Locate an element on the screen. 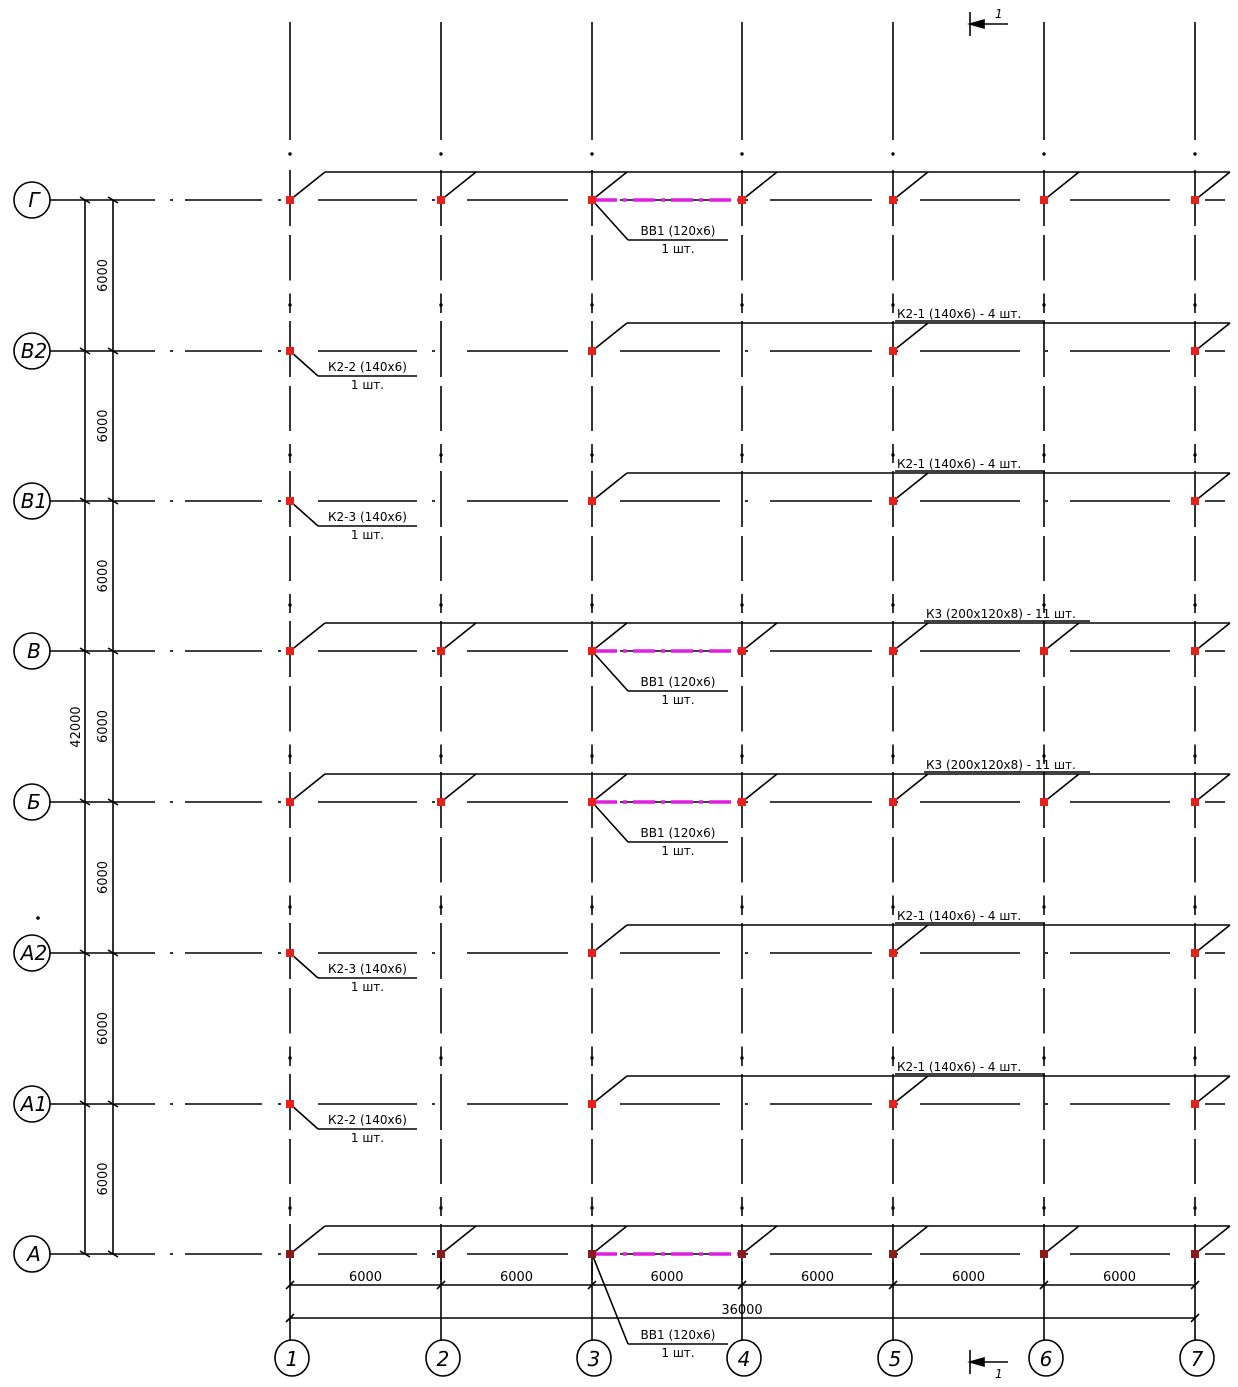 This screenshot has height=1387, width=1238. column-axis-label-5: 5 is located at coordinates (895, 1359).